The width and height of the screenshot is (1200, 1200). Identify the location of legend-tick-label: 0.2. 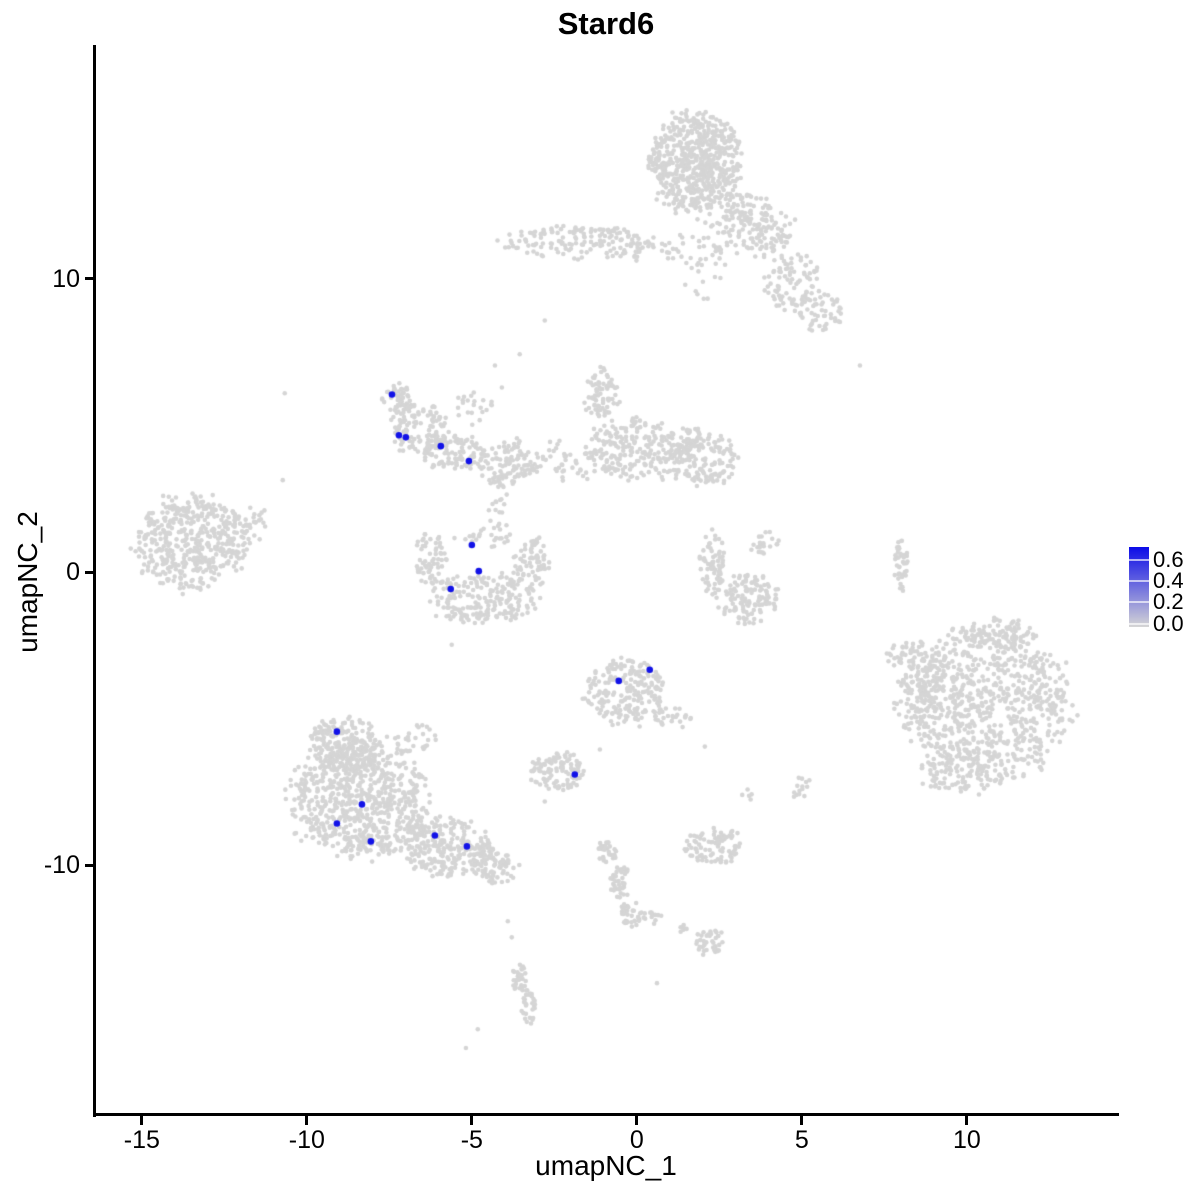
(1168, 602).